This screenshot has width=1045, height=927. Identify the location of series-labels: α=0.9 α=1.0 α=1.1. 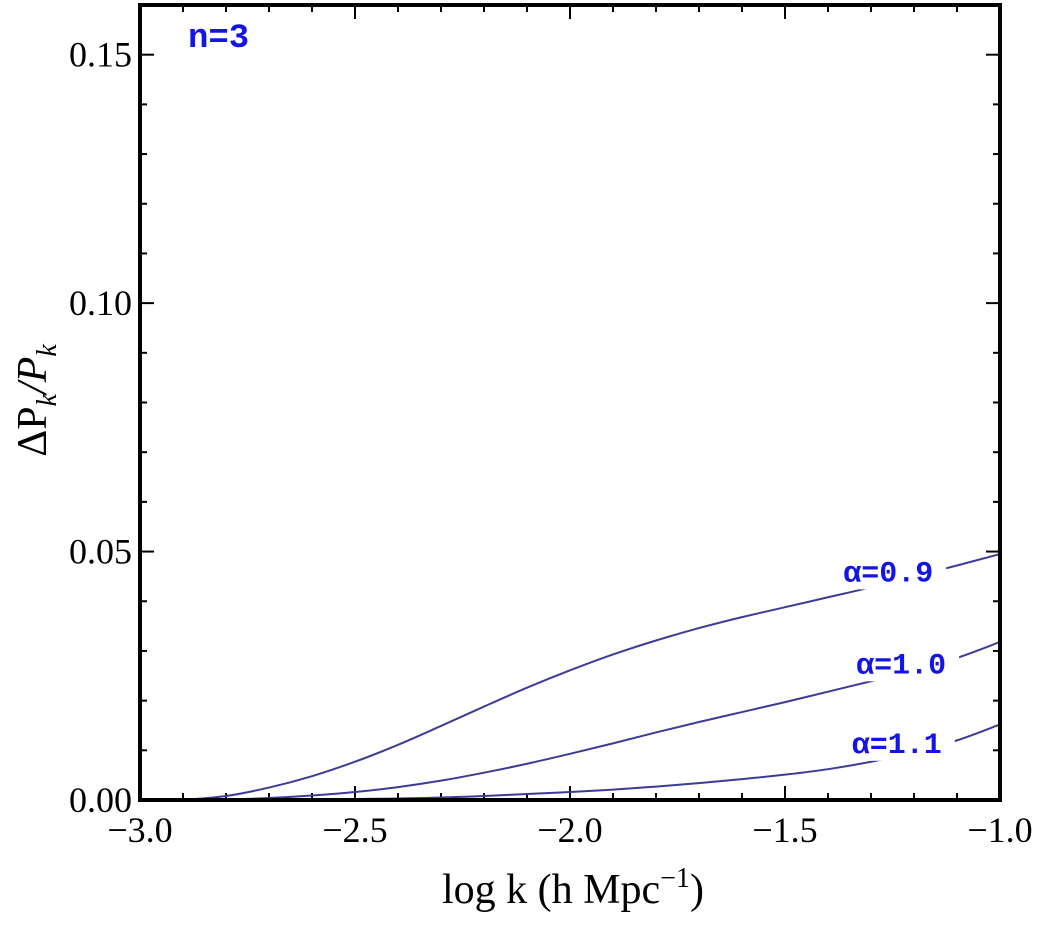
(895, 659).